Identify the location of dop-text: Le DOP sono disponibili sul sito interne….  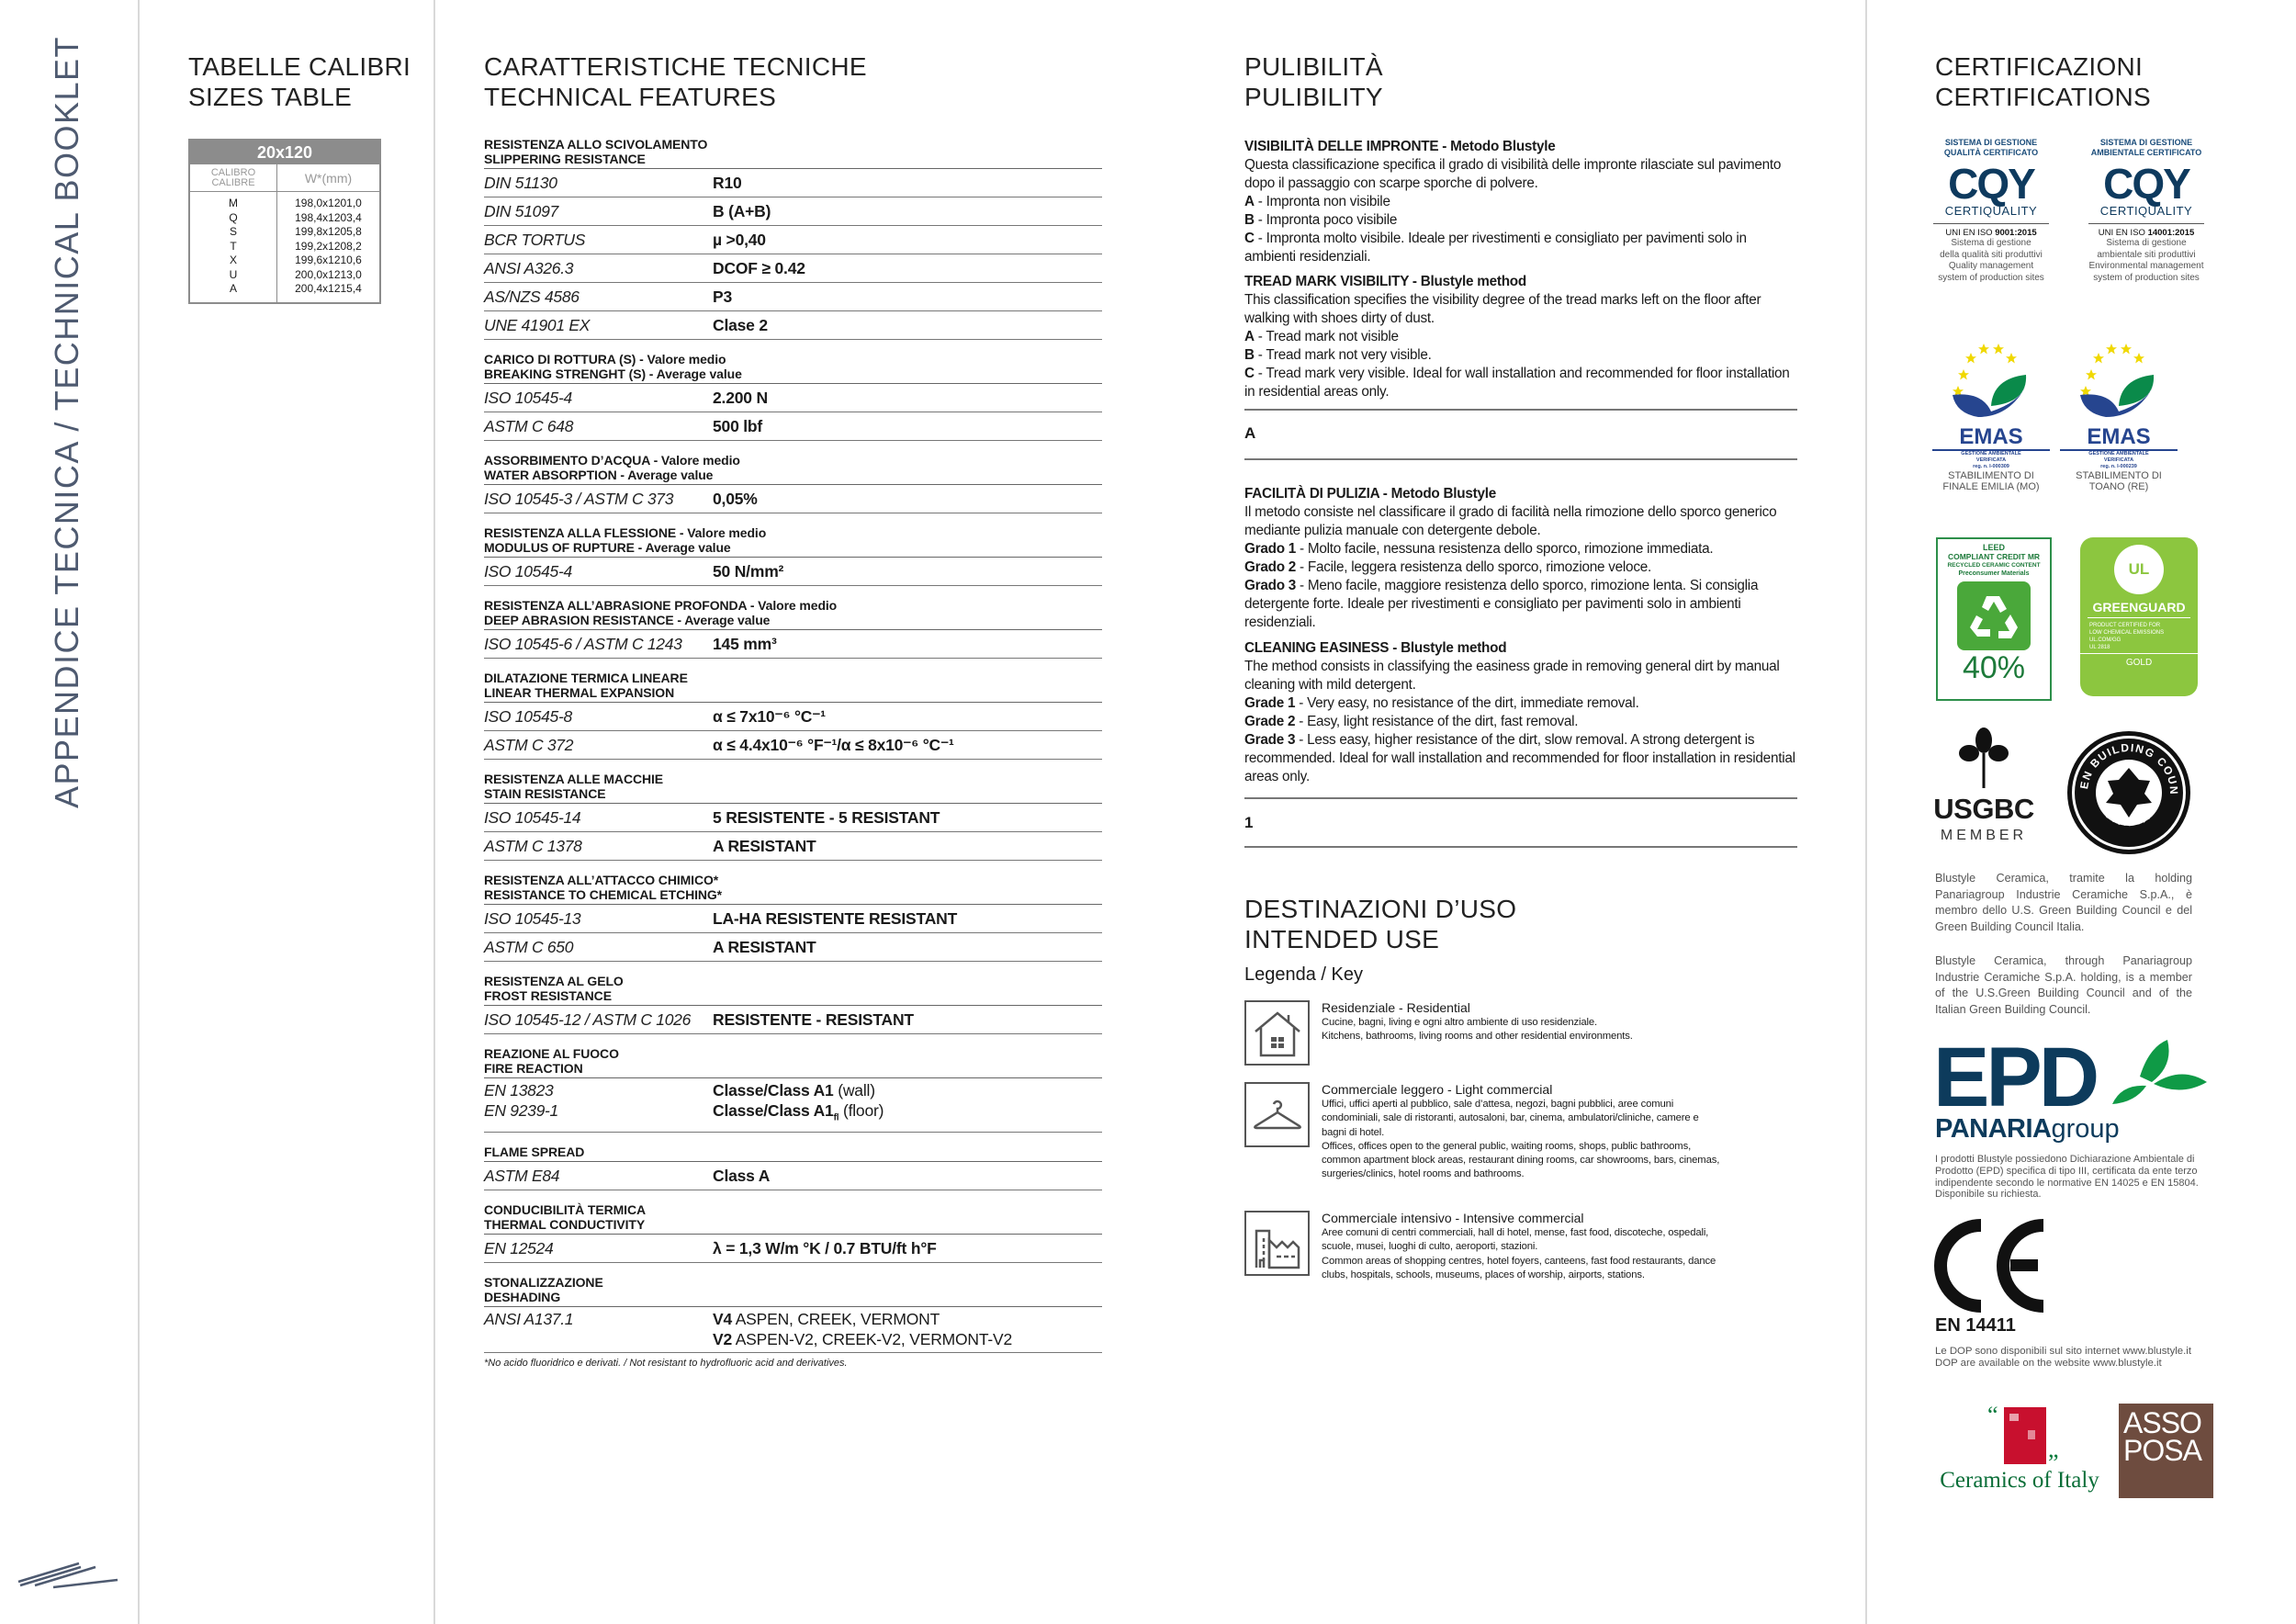
(2063, 1358).